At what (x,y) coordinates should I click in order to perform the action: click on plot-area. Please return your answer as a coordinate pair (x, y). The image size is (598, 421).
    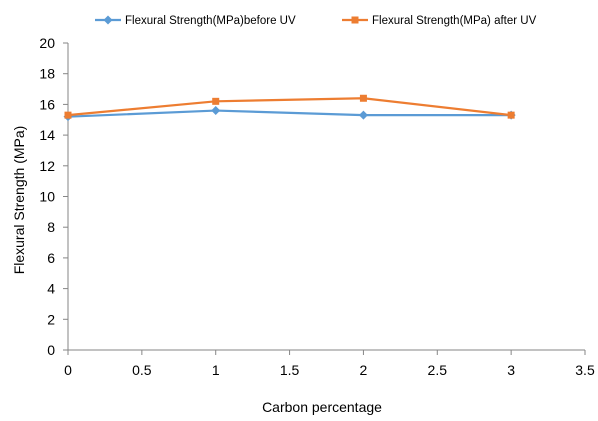
    Looking at the image, I should click on (289, 108).